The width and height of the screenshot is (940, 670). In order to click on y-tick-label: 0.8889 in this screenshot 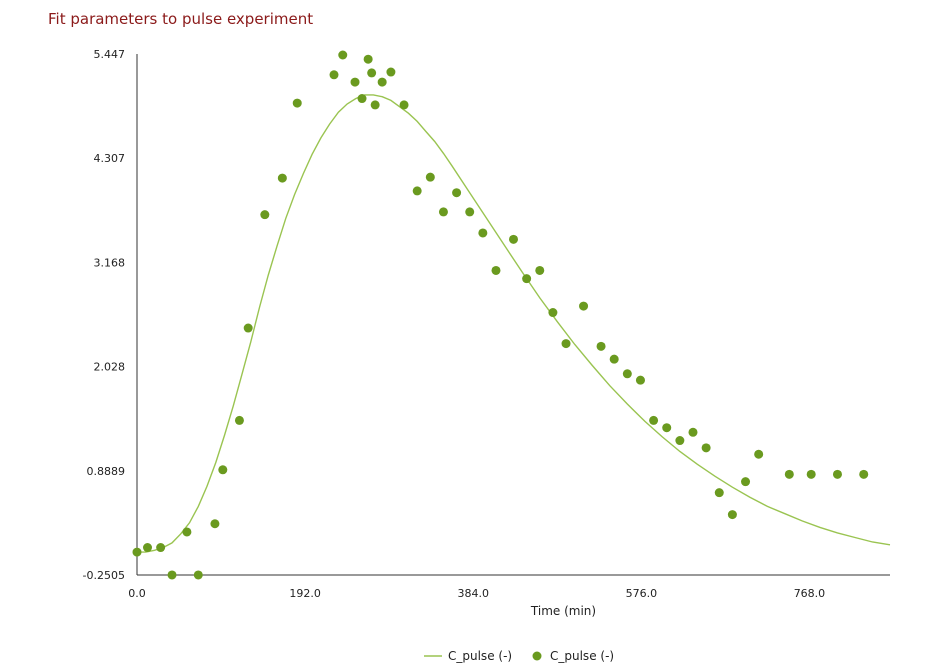, I will do `click(106, 471)`.